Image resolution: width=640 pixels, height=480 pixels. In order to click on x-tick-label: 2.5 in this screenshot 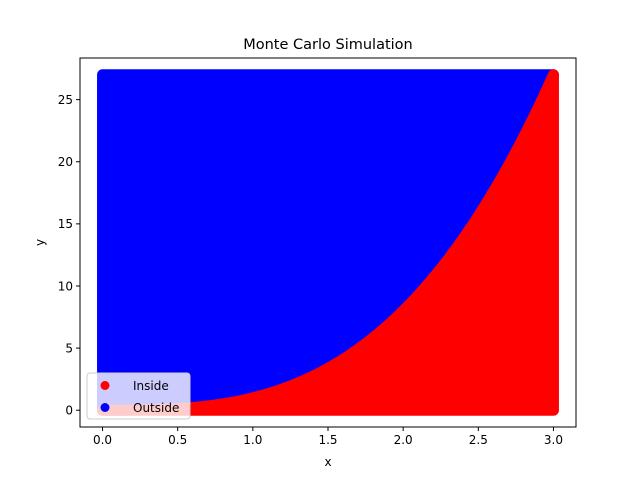, I will do `click(478, 440)`.